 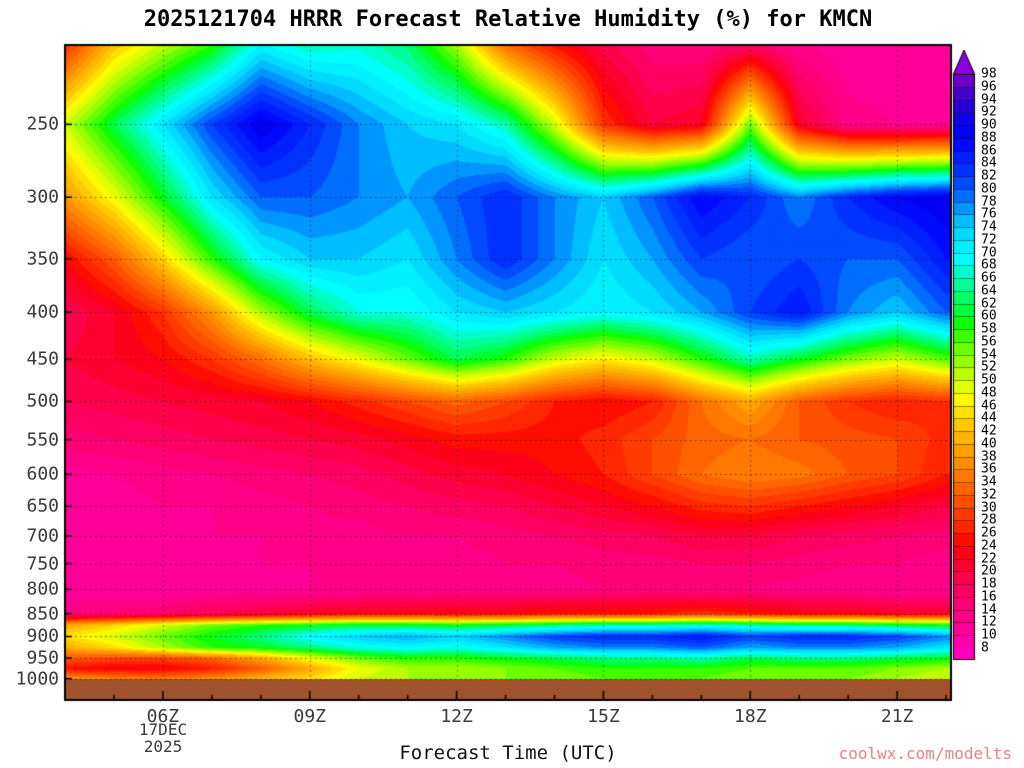 I want to click on colorbar-tick-label: 86, so click(x=989, y=151).